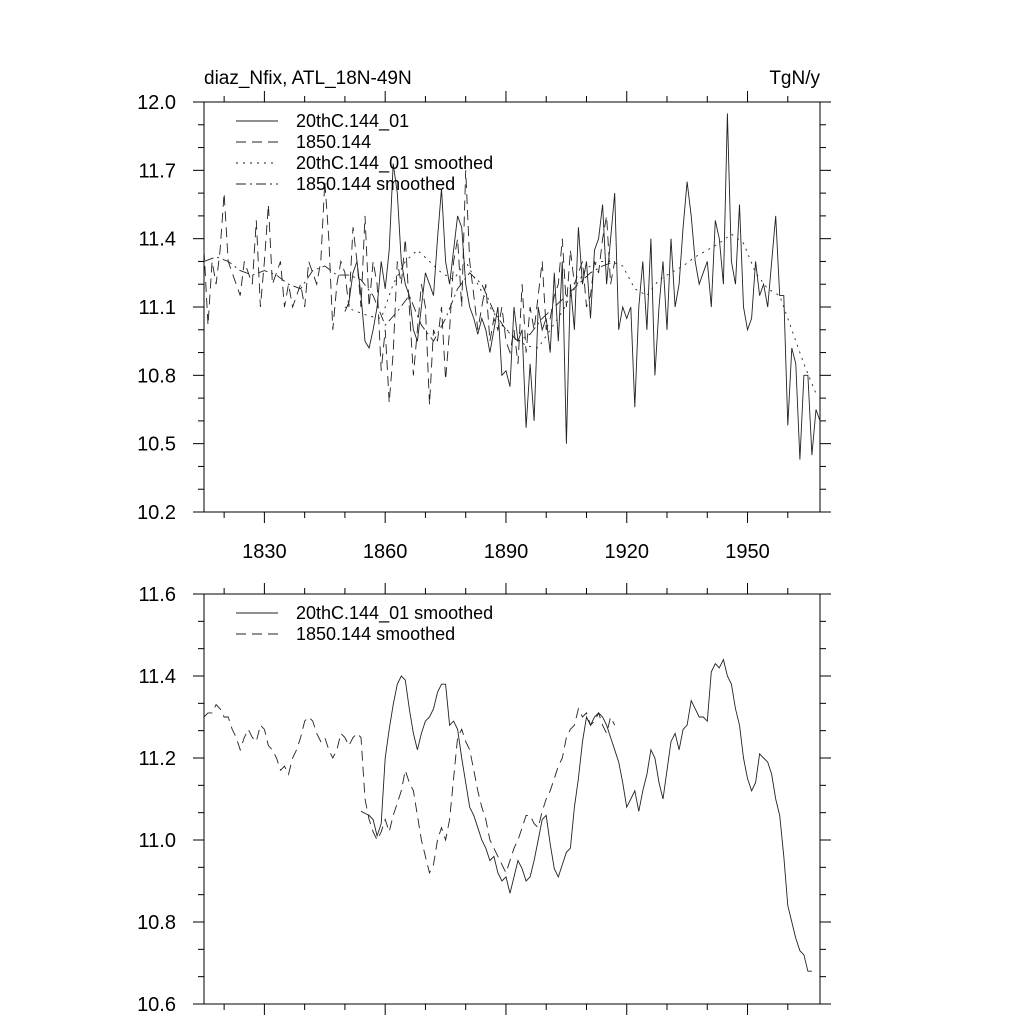 Image resolution: width=1024 pixels, height=1024 pixels. Describe the element at coordinates (157, 308) in the screenshot. I see `y-tick-label: 11.1` at that location.